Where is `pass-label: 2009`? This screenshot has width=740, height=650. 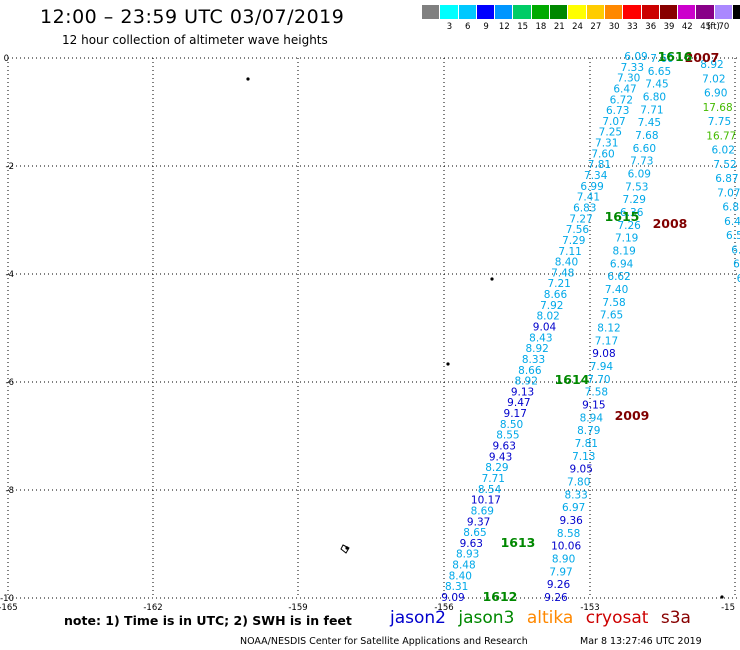
pass-label: 2009 is located at coordinates (632, 415).